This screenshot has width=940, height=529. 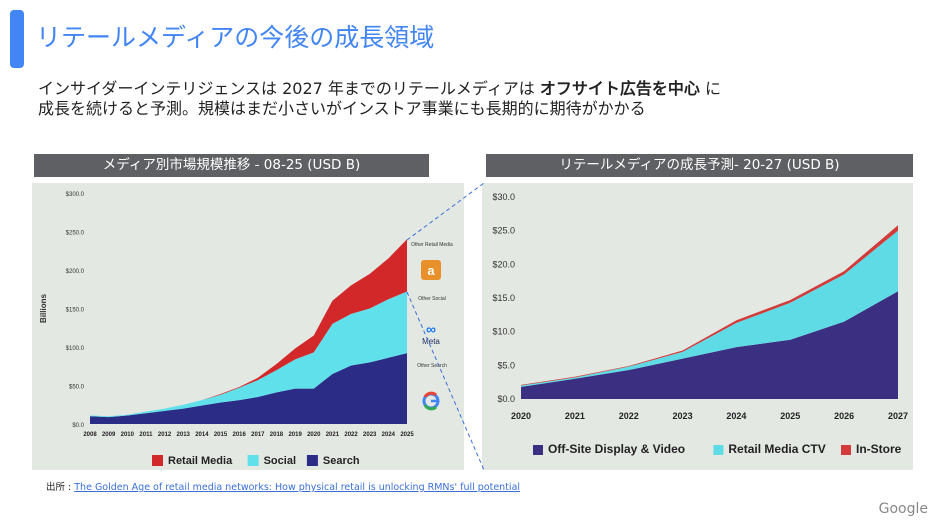 I want to click on side-label: Other Social, so click(x=432, y=299).